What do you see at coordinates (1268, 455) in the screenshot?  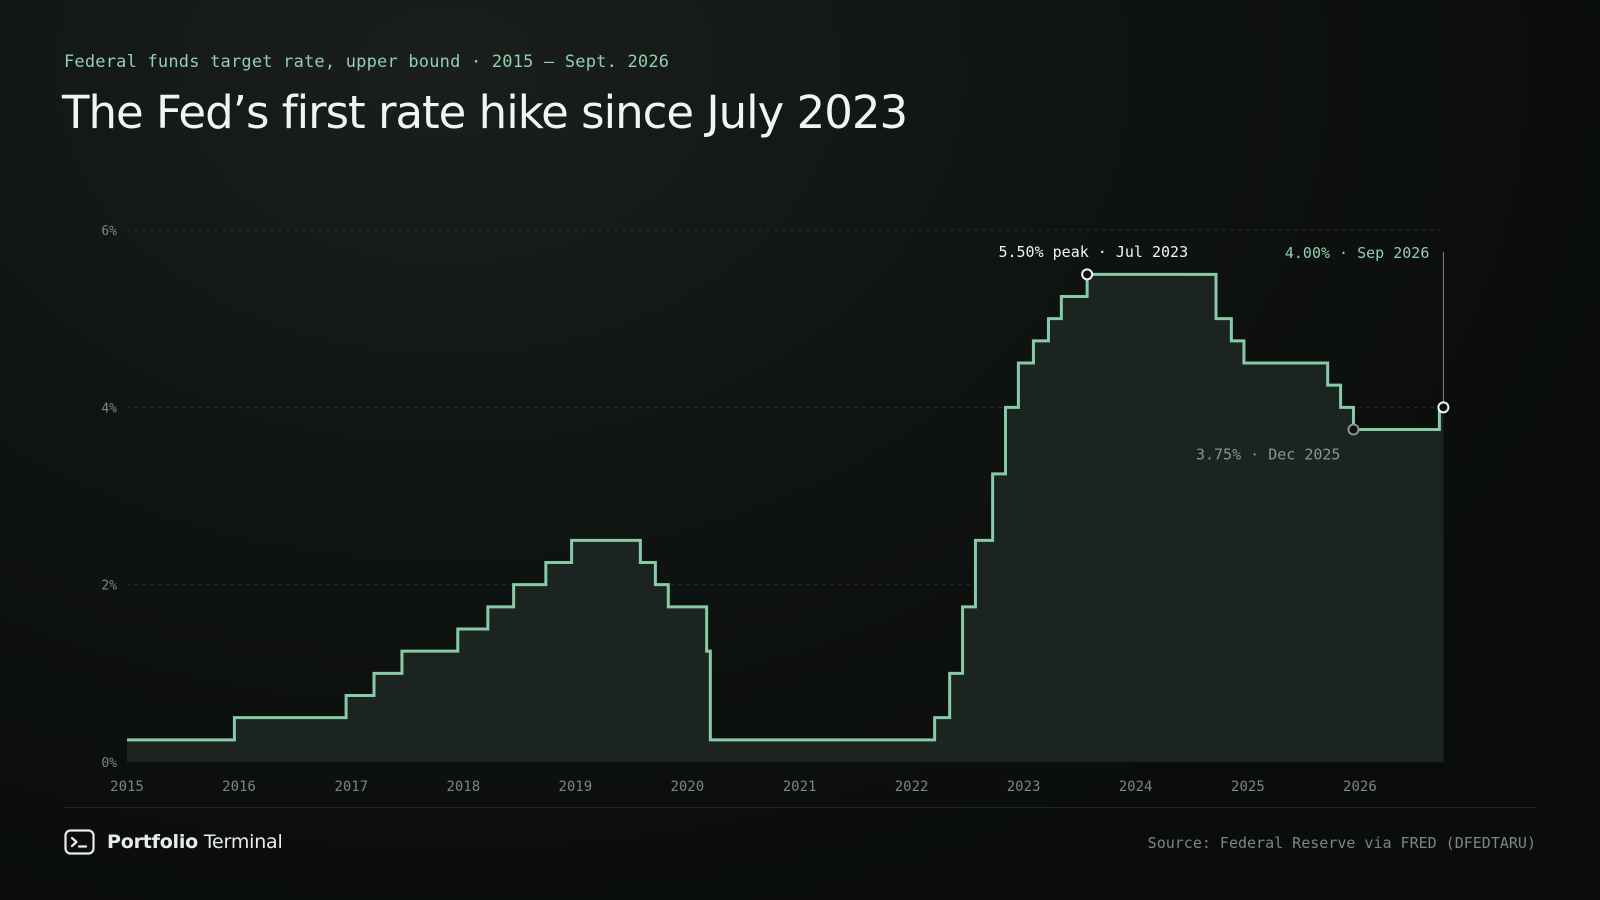 I see `low-rate-label: 3.75% · Dec 2025` at bounding box center [1268, 455].